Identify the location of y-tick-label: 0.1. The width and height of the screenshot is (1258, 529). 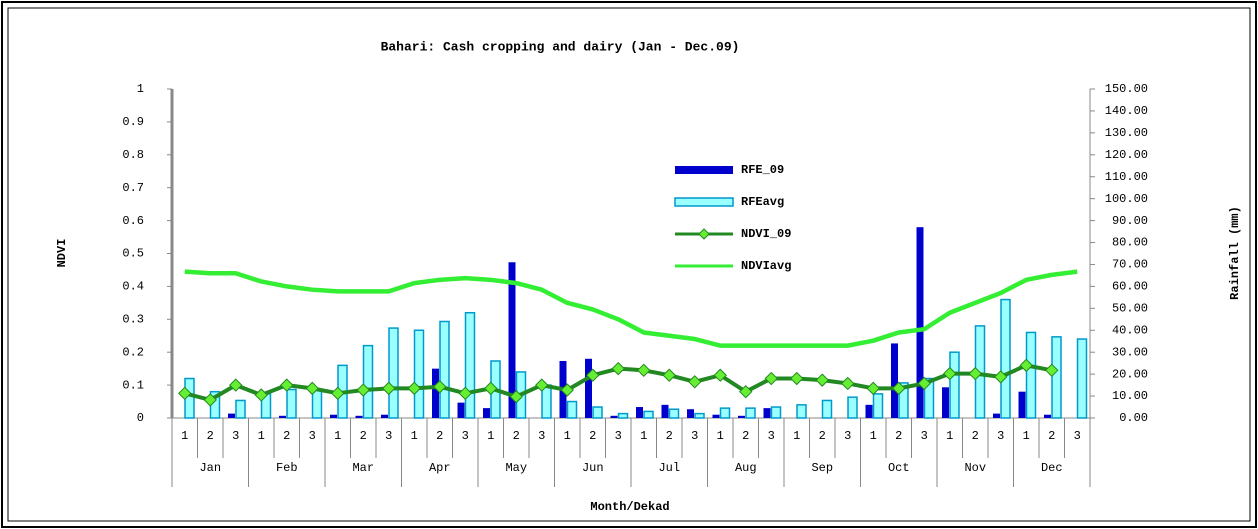
(133, 385).